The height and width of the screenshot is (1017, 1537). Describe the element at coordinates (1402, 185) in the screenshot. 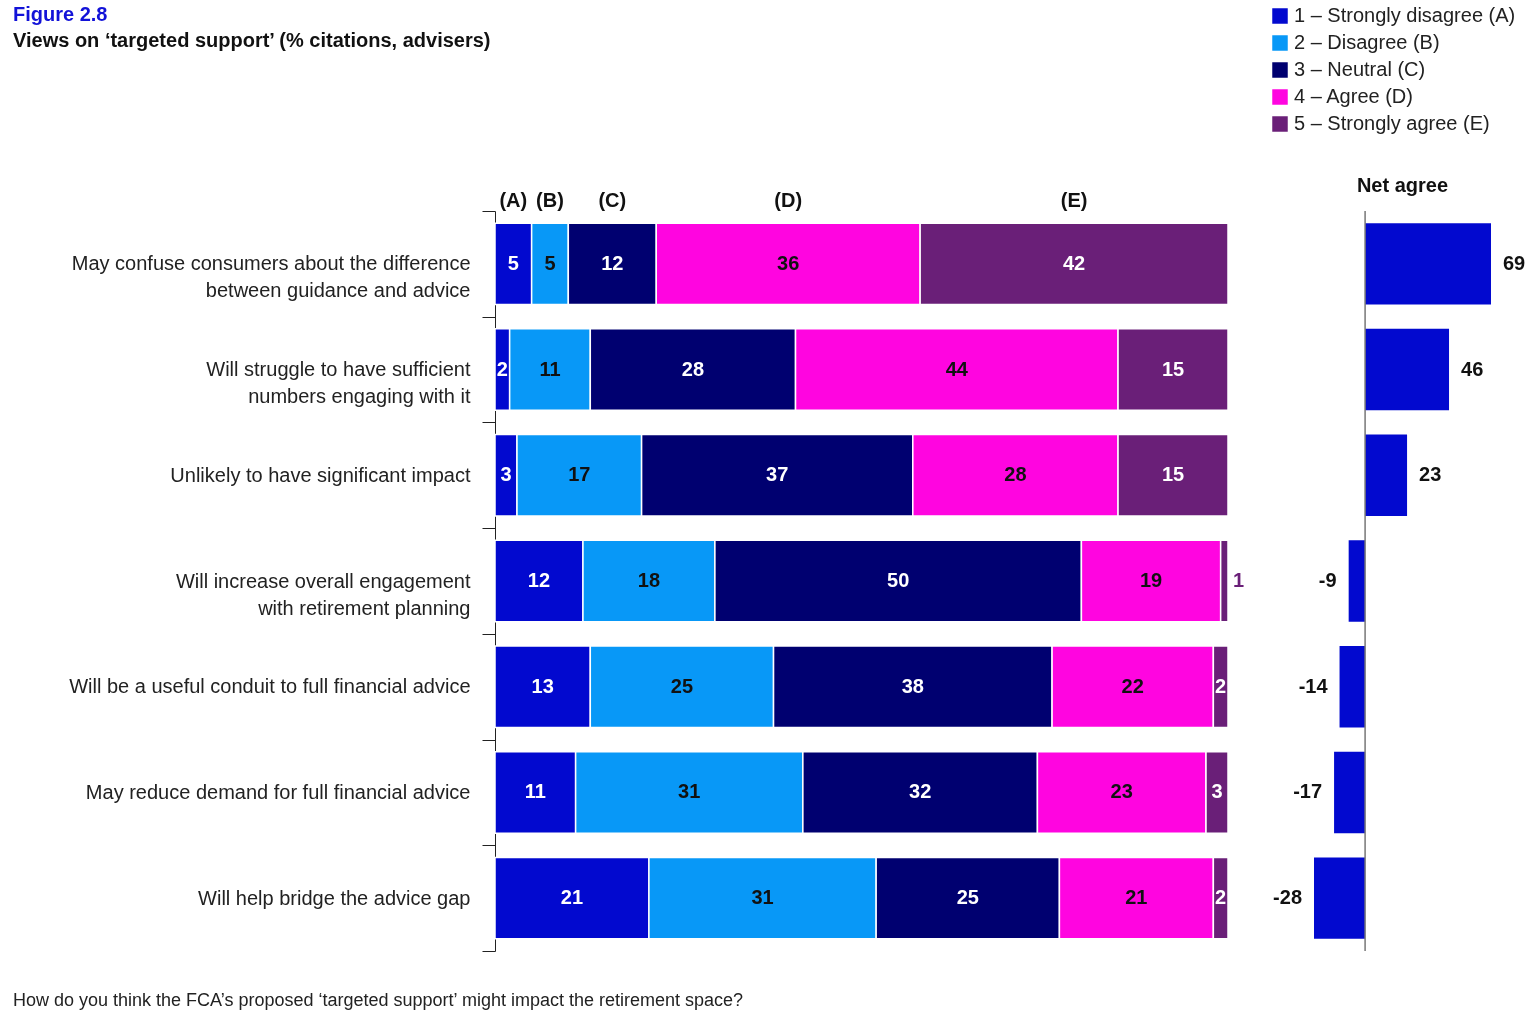

I see `chart-title: Net agree` at that location.